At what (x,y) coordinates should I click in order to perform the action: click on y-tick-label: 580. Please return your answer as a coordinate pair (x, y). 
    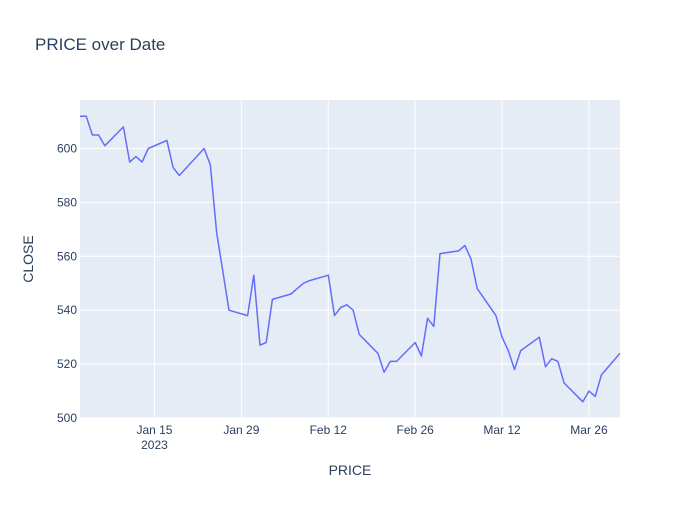
    Looking at the image, I should click on (67, 202).